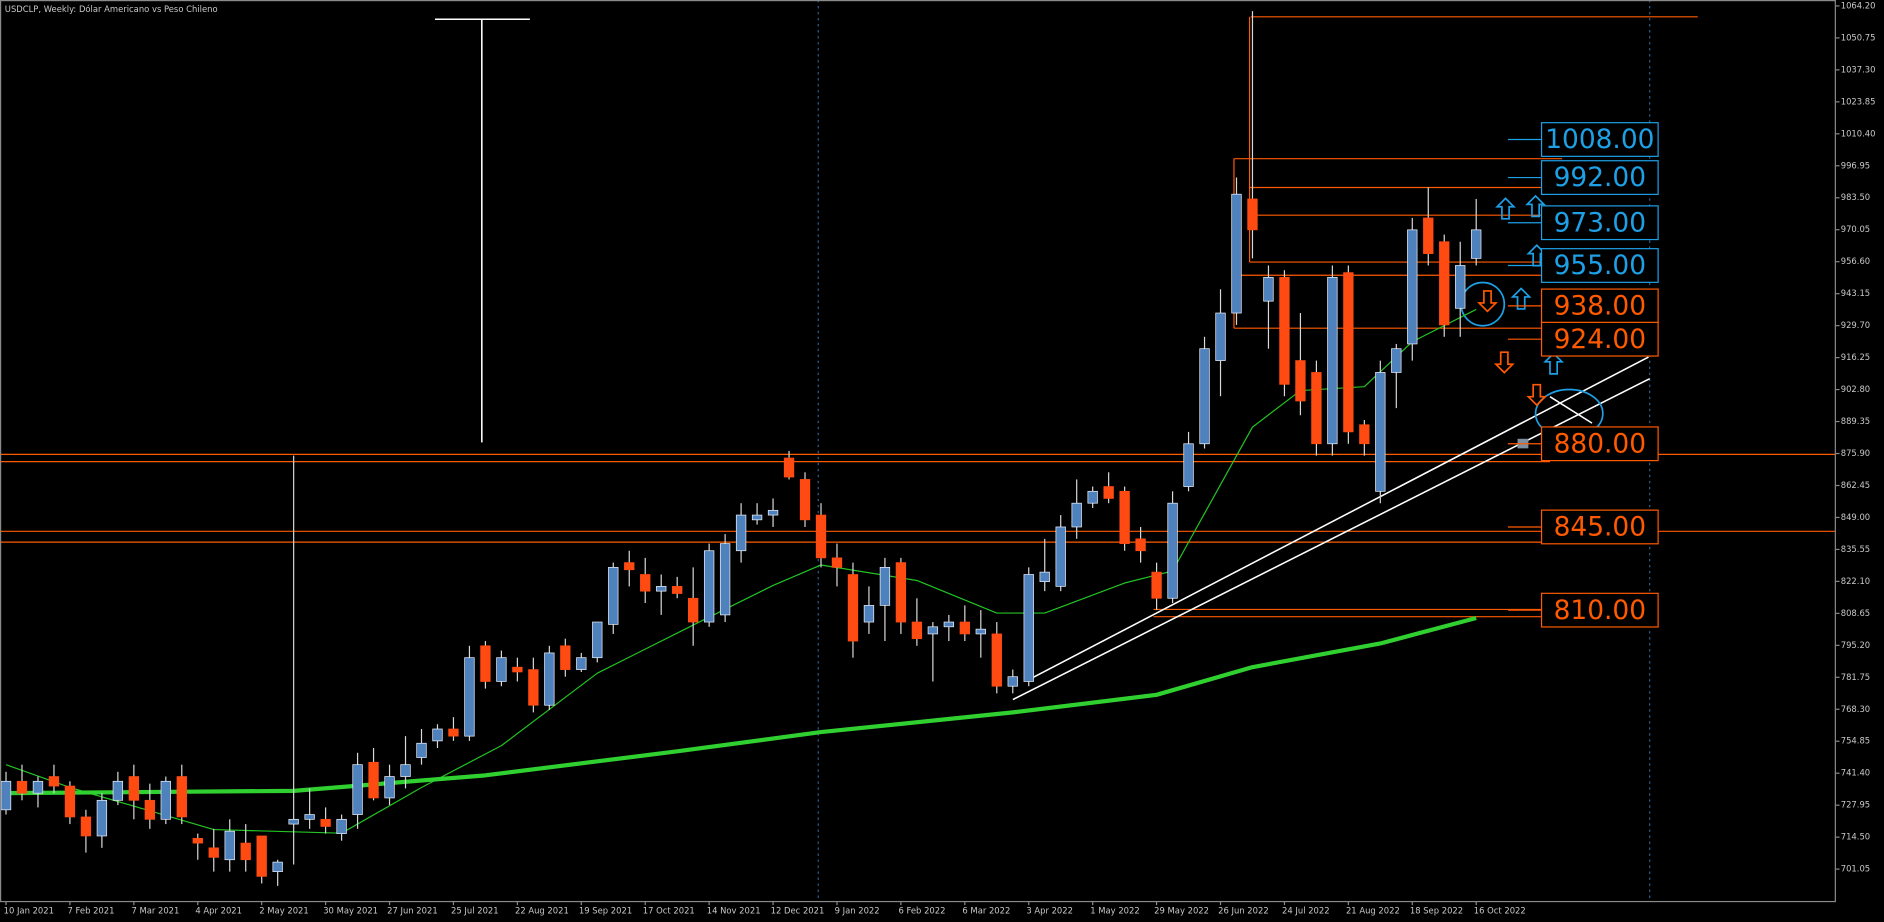 This screenshot has height=922, width=1884. Describe the element at coordinates (669, 911) in the screenshot. I see `x-tick-label: 17 Oct 2021` at that location.